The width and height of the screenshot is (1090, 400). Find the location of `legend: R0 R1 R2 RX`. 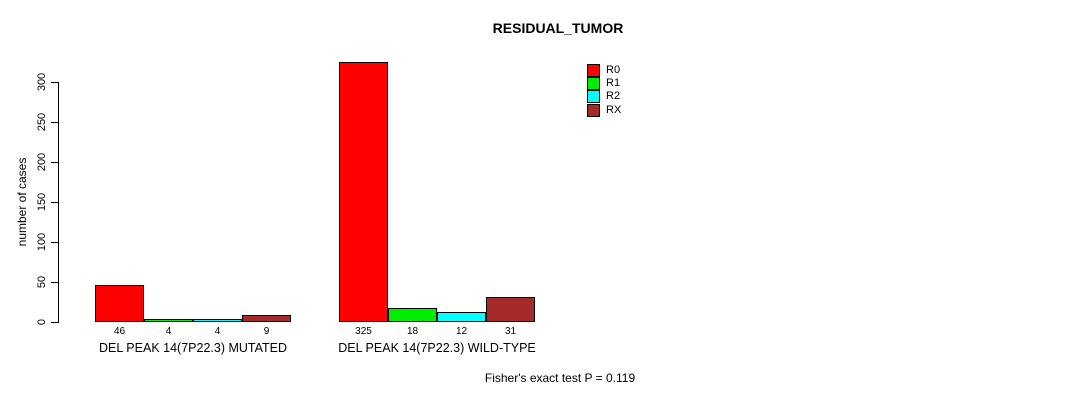

legend: R0 R1 R2 RX is located at coordinates (604, 90).